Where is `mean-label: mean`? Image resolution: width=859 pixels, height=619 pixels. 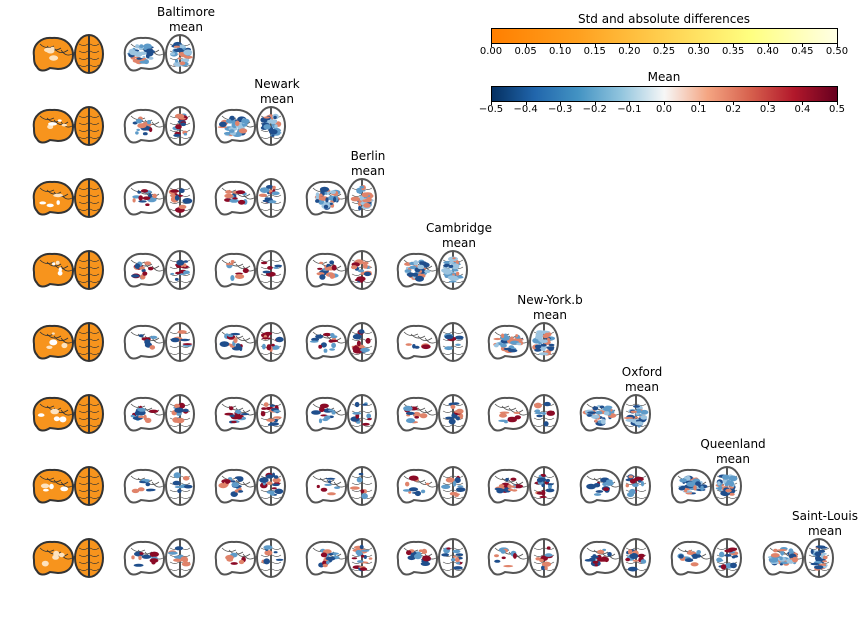 mean-label: mean is located at coordinates (277, 99).